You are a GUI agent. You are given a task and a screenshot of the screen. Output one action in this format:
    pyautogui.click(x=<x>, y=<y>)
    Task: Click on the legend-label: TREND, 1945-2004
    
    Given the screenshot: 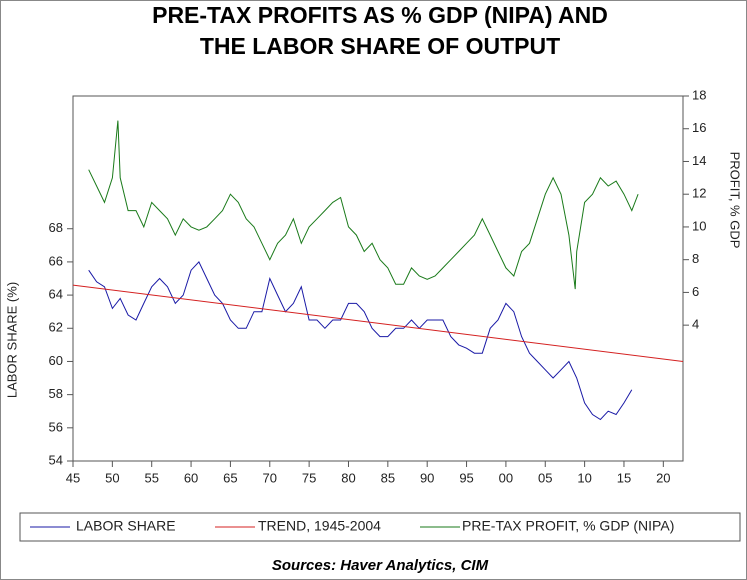 What is the action you would take?
    pyautogui.click(x=319, y=526)
    